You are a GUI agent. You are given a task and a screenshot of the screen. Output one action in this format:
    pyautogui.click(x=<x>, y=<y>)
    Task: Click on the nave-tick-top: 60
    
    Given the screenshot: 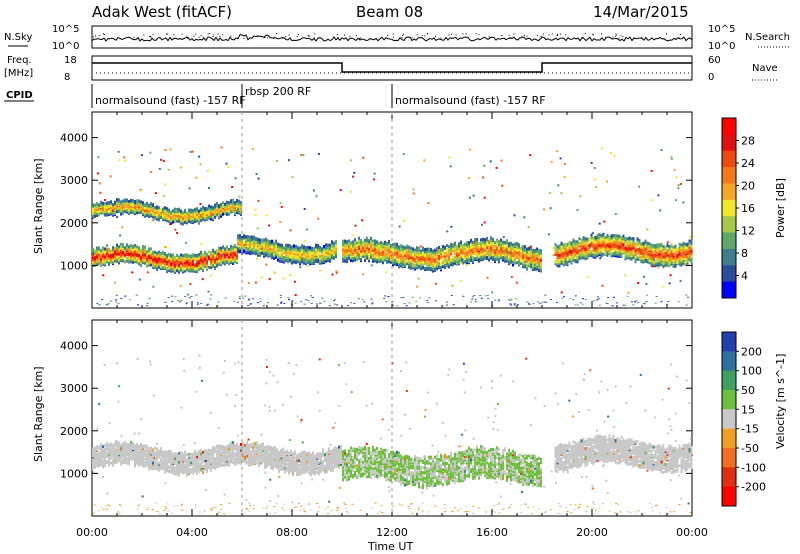 What is the action you would take?
    pyautogui.click(x=714, y=60)
    